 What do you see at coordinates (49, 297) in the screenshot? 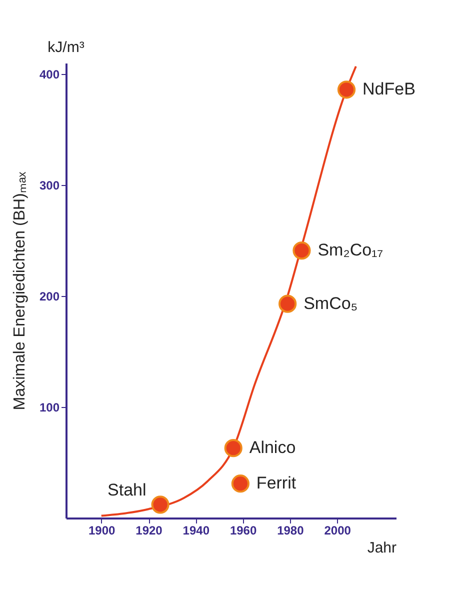
I see `y-tick-label: 200` at bounding box center [49, 297].